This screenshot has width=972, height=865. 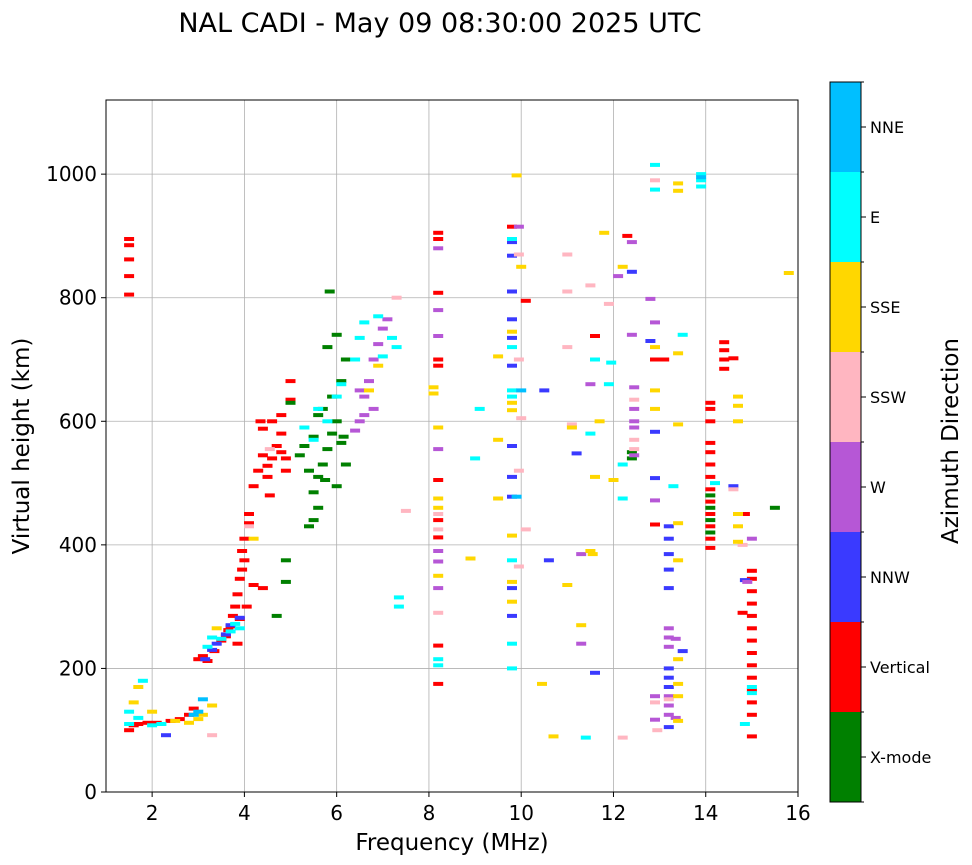 What do you see at coordinates (71, 174) in the screenshot?
I see `y-tick-label: 1000` at bounding box center [71, 174].